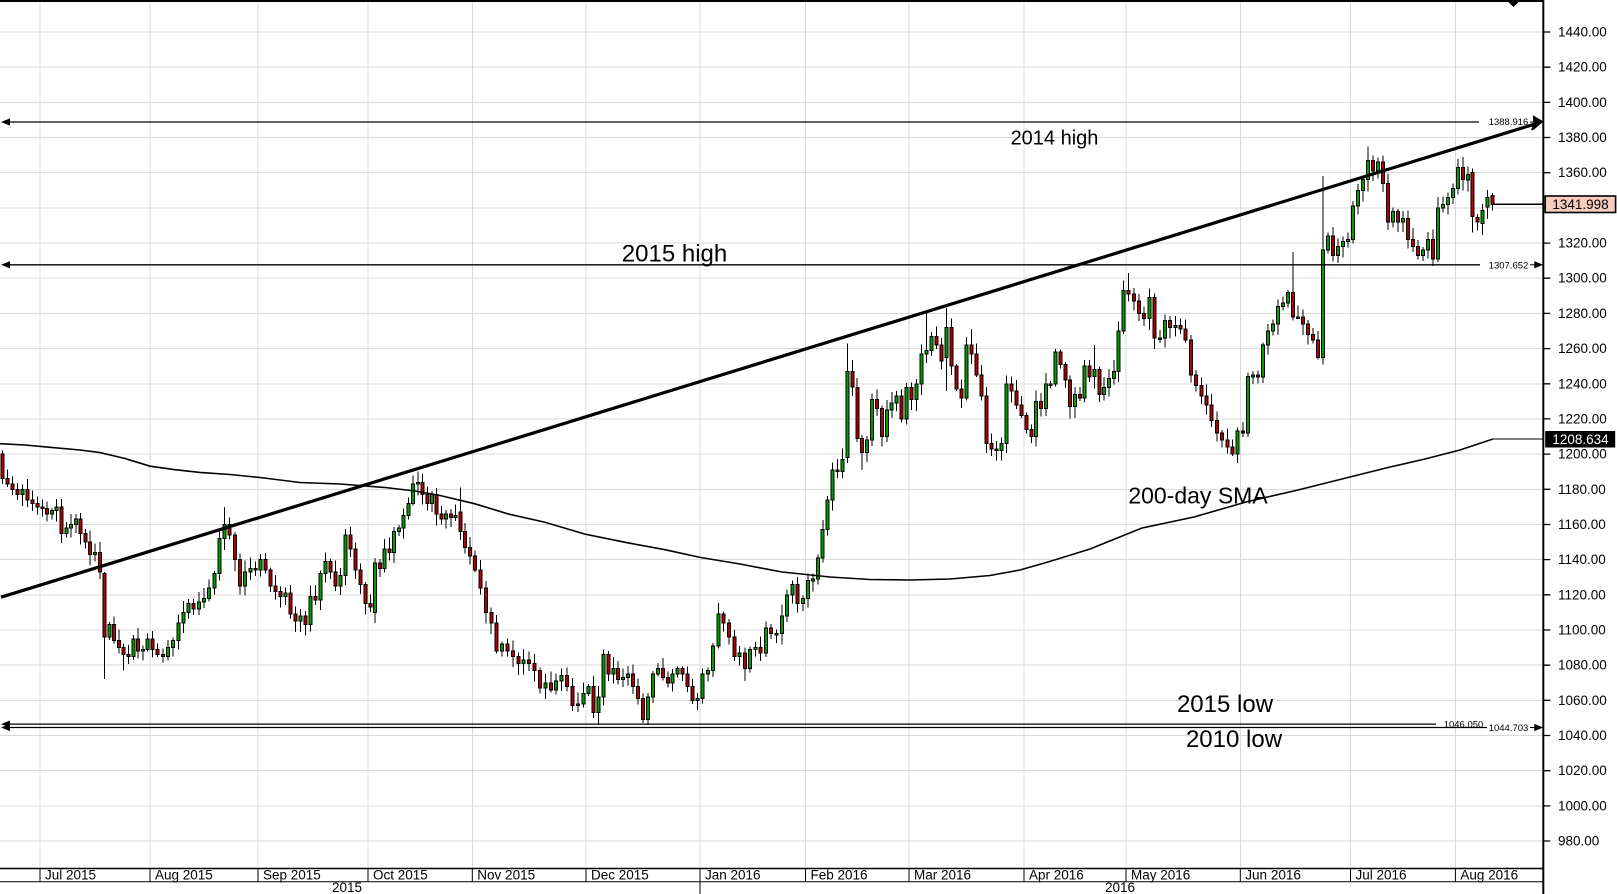  I want to click on svg-text: 1040.00, so click(1582, 735).